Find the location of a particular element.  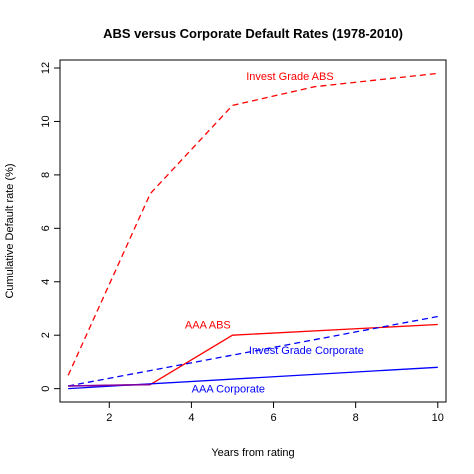

annotation-aaa-abs: AAA ABS is located at coordinates (208, 326).